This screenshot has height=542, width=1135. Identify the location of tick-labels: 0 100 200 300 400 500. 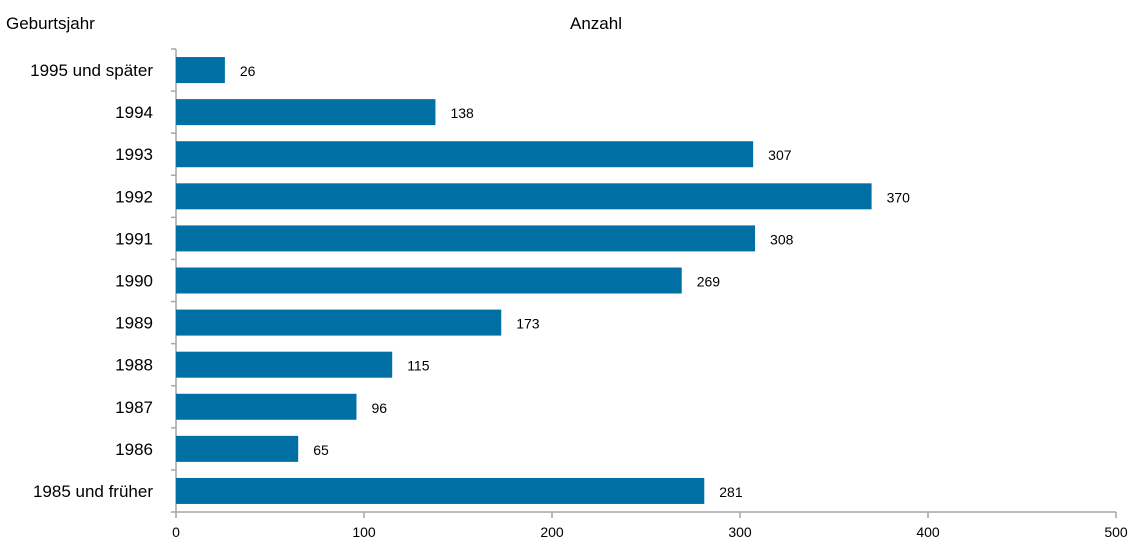
(650, 532).